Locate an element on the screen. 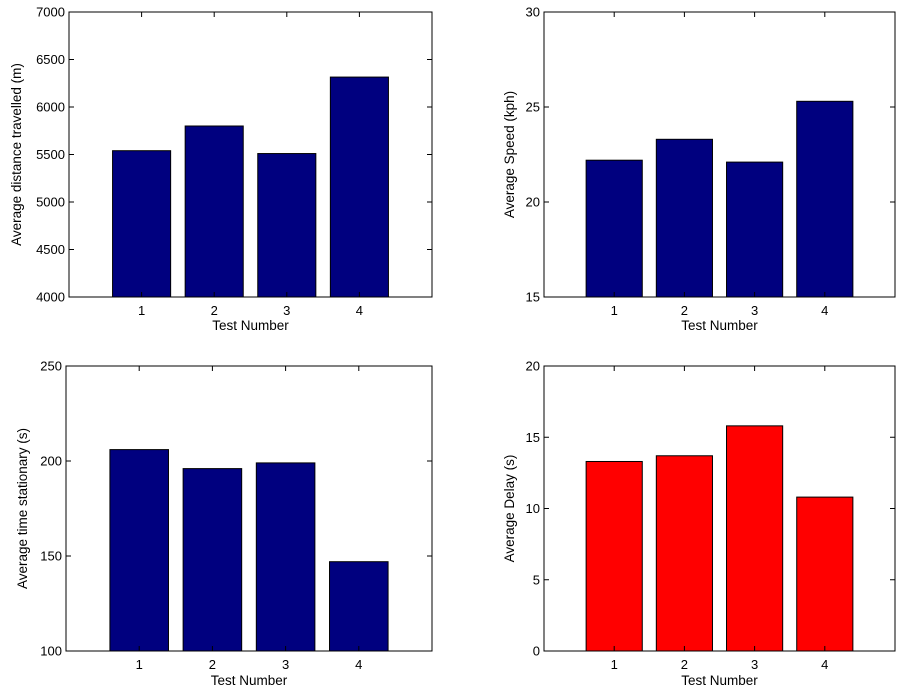  y-tick-label: 200 is located at coordinates (51, 461).